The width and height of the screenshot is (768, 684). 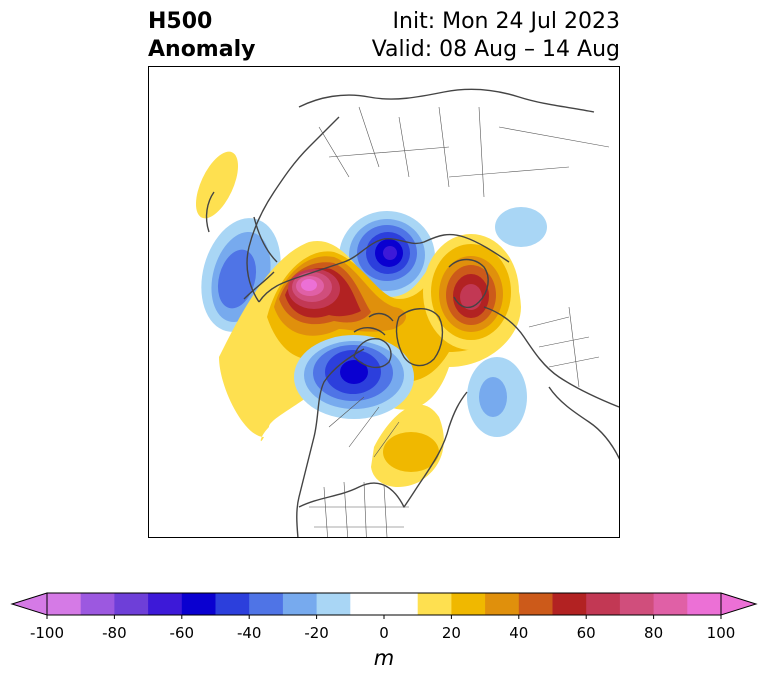 I want to click on colorbar-tick-label: 20, so click(x=451, y=633).